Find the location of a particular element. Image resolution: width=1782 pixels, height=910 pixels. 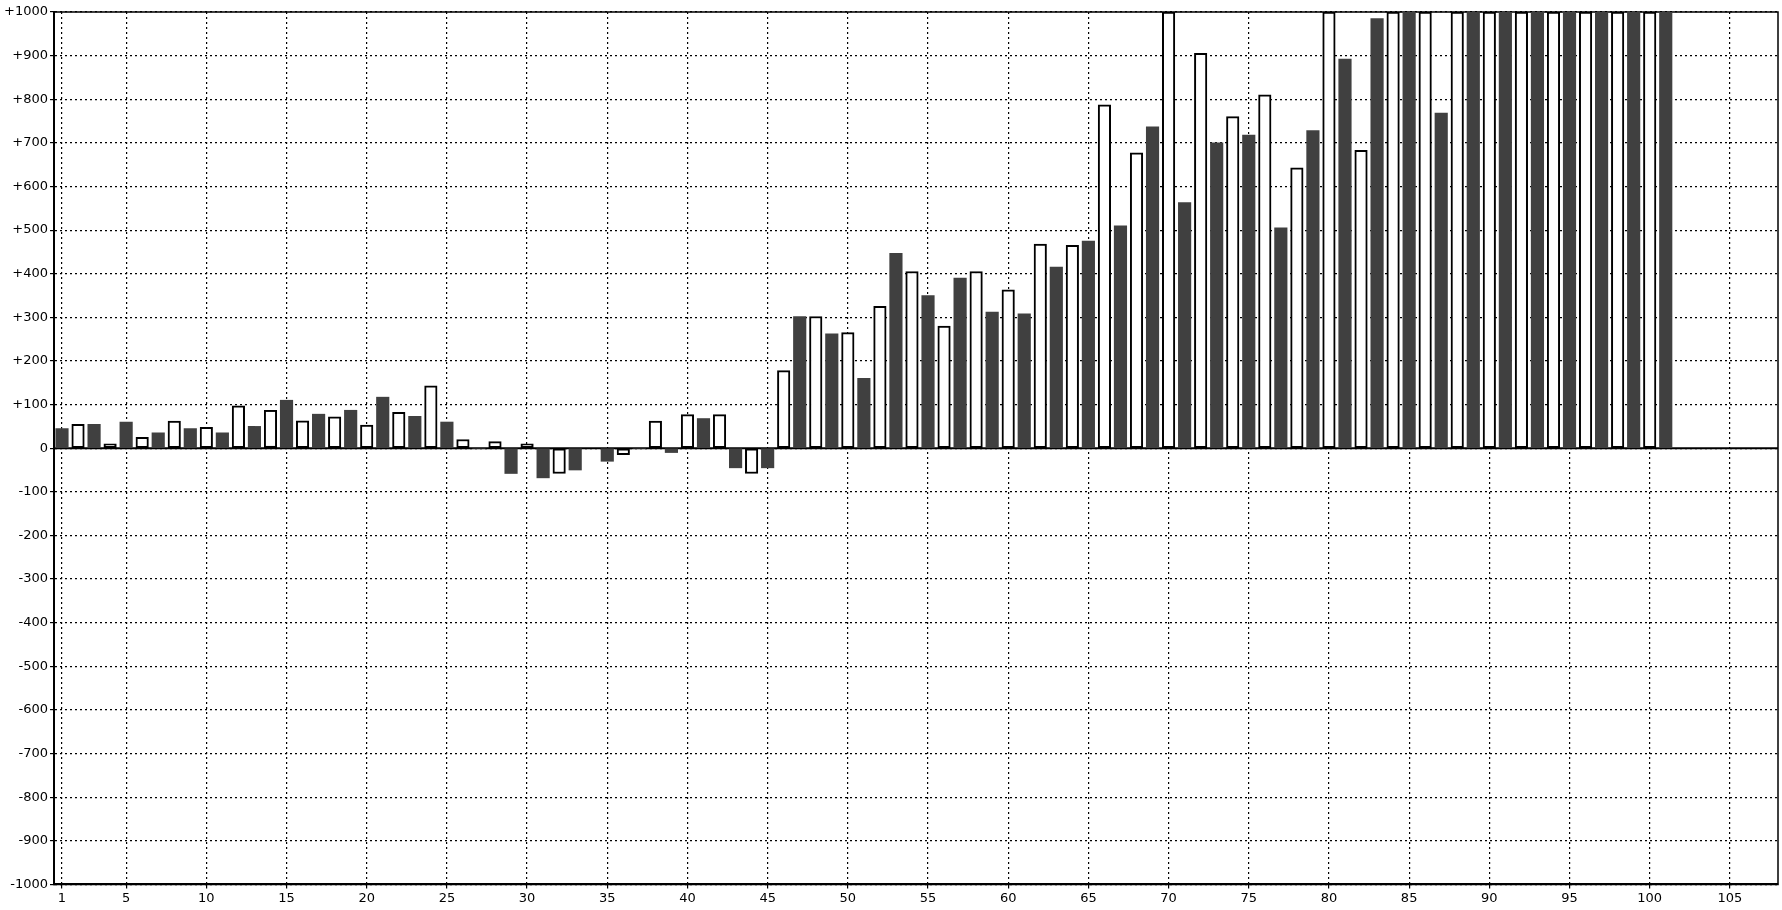

x-tick-label: 65 is located at coordinates (1088, 897).